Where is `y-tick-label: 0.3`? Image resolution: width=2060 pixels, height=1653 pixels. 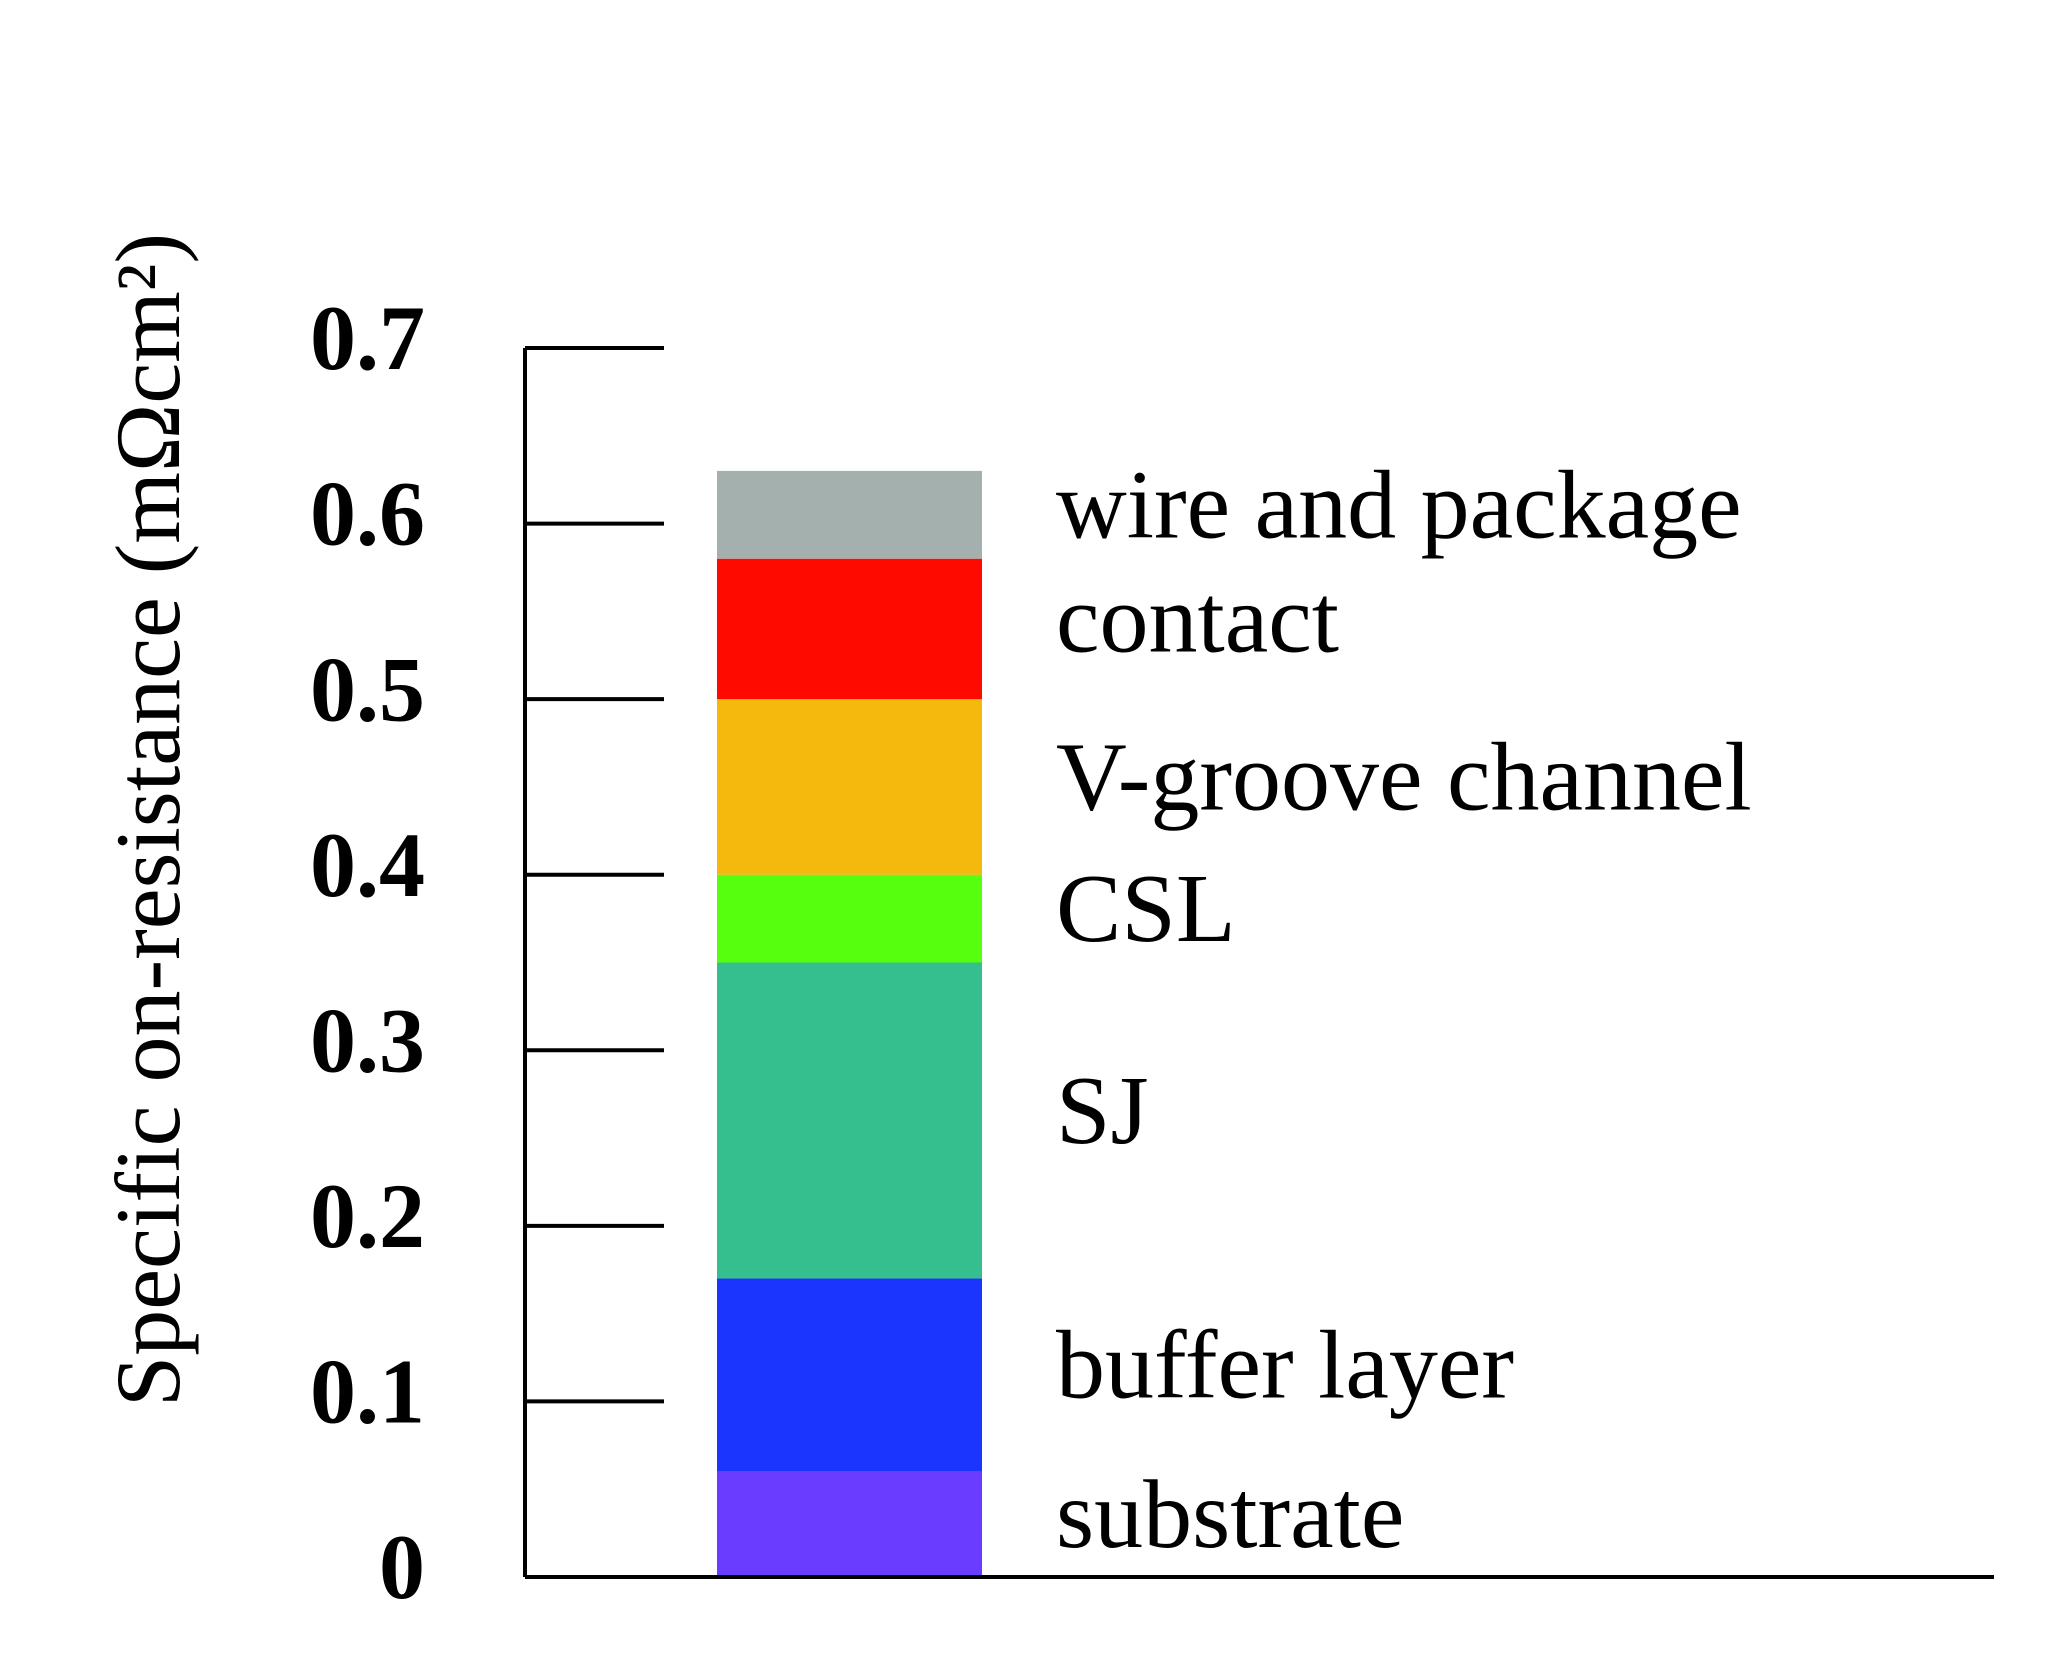 y-tick-label: 0.3 is located at coordinates (367, 1040).